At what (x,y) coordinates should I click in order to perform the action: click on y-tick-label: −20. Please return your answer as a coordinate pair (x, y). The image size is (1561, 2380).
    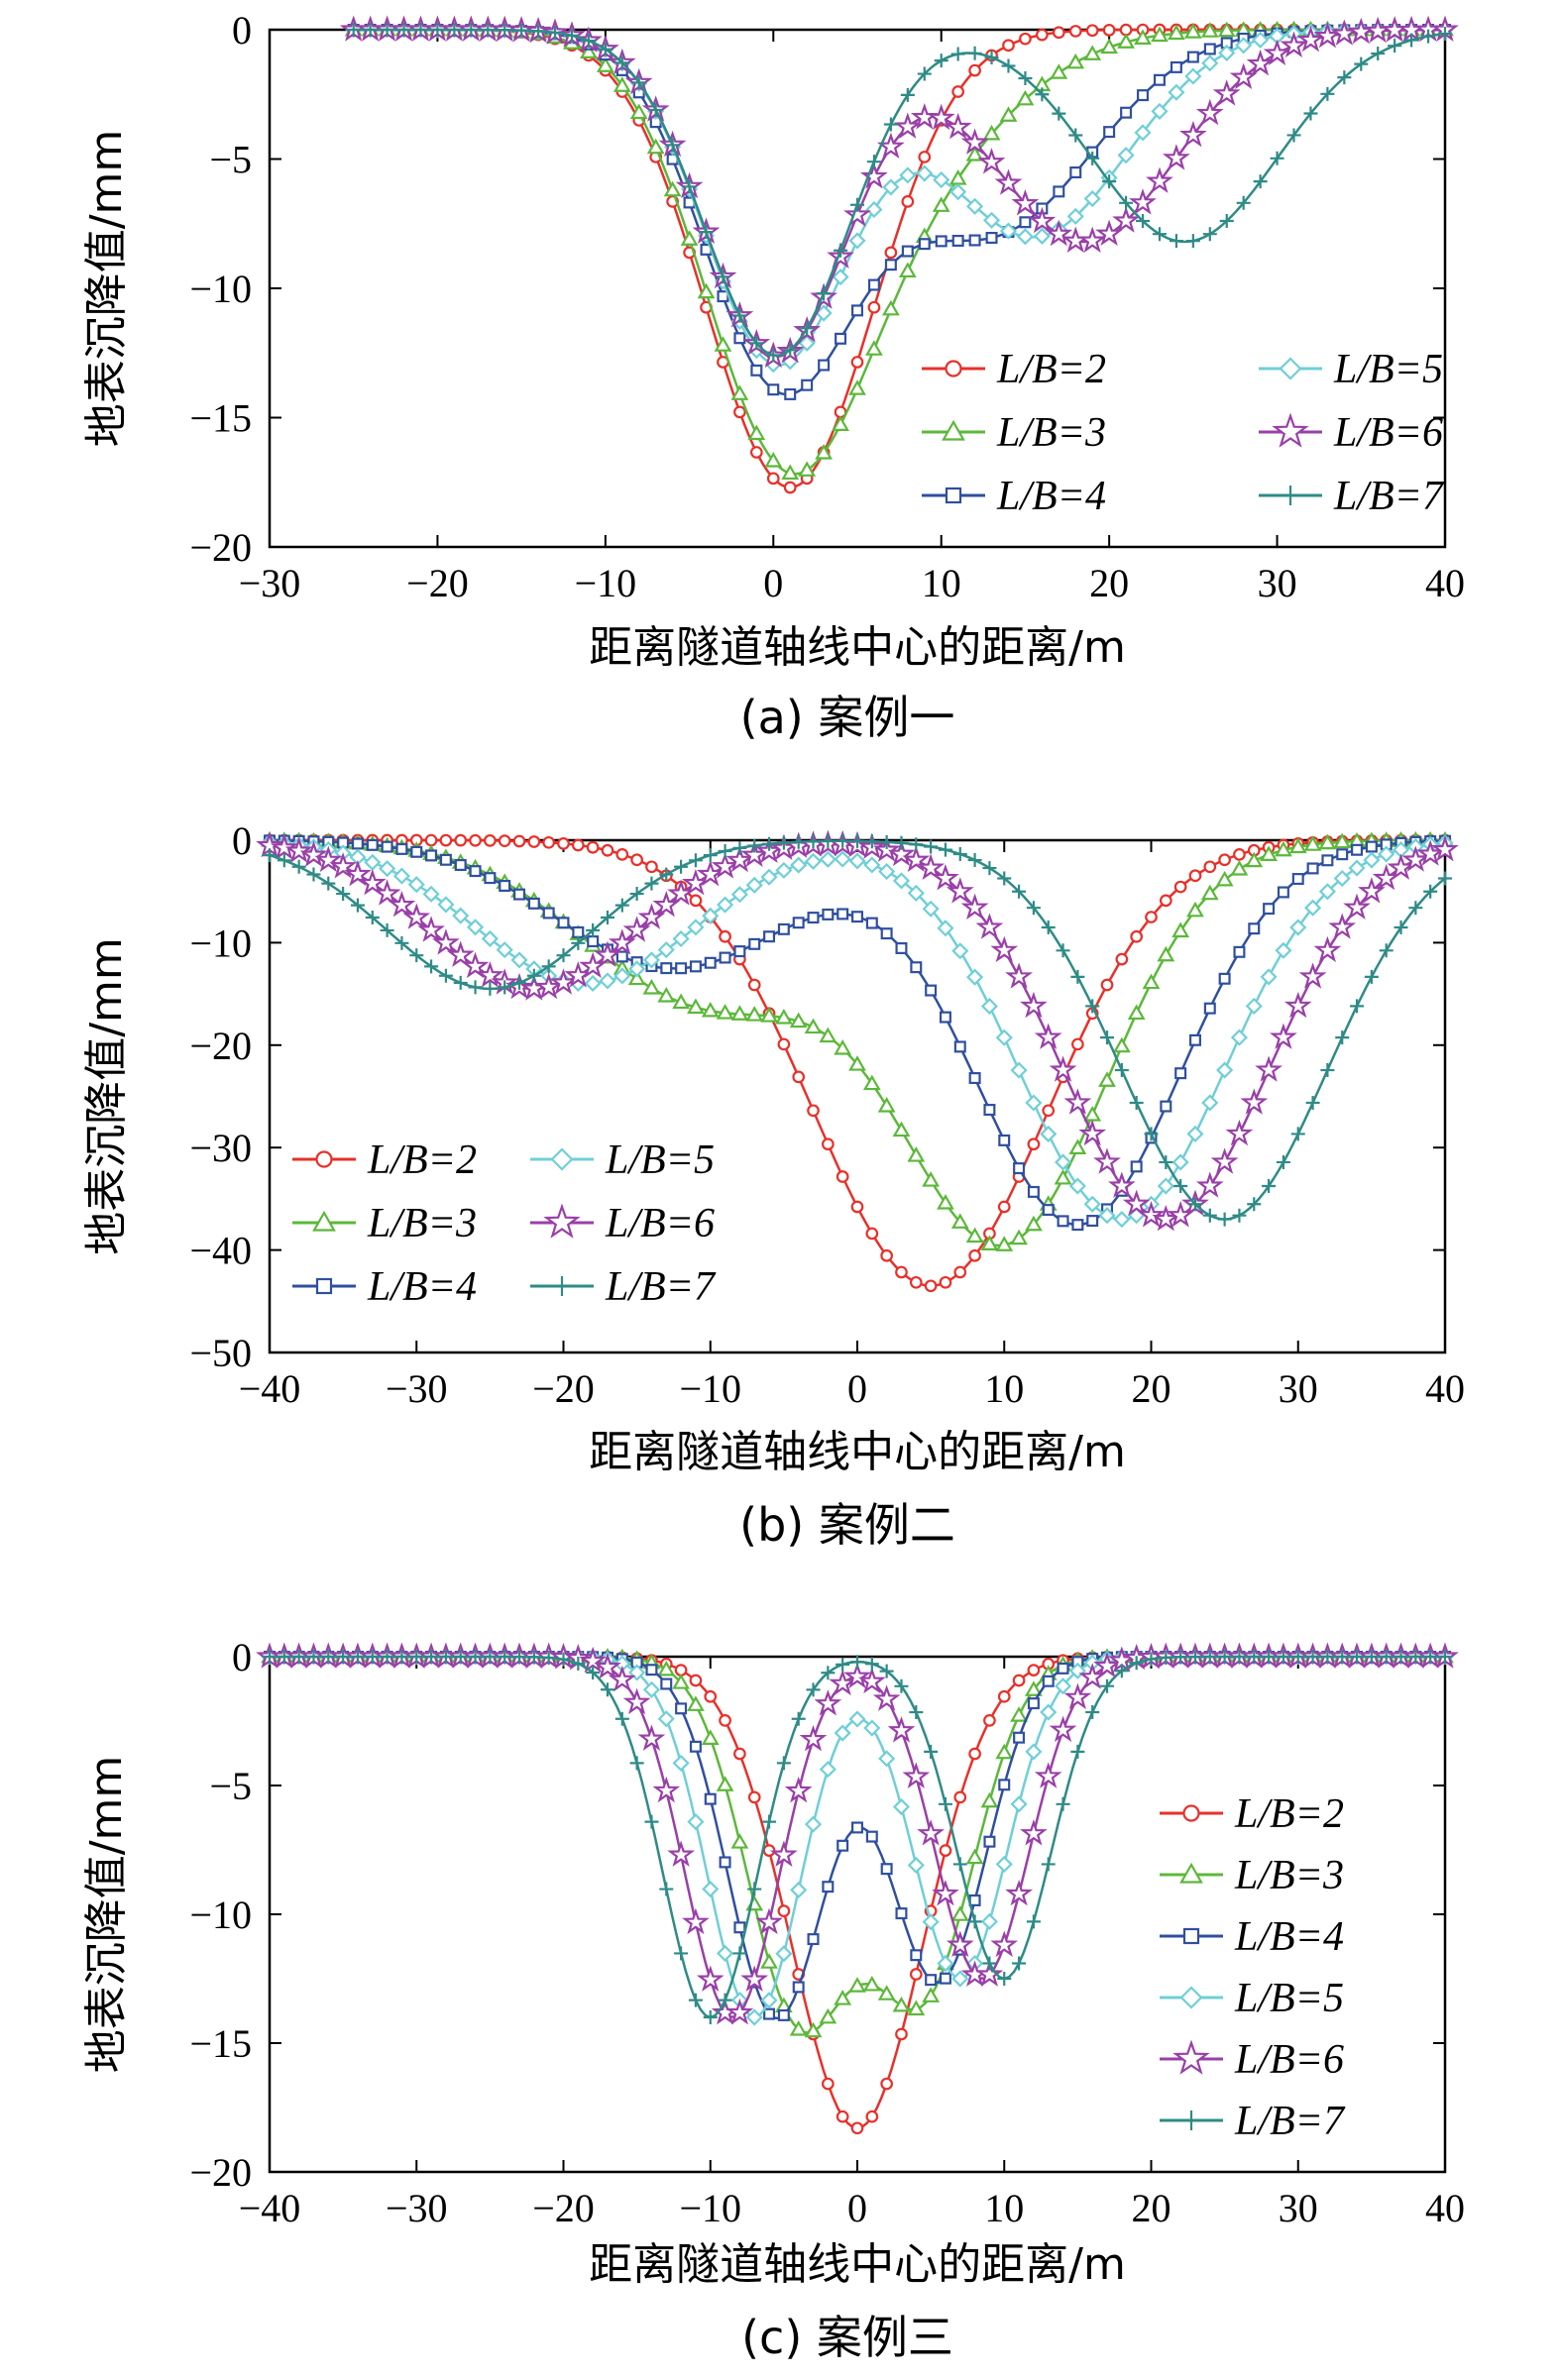
    Looking at the image, I should click on (220, 2172).